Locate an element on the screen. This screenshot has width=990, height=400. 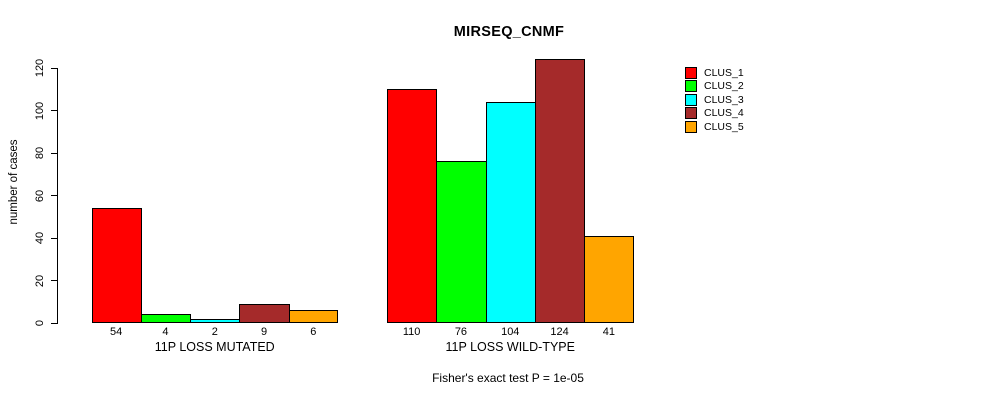
bar-value-label: 9 is located at coordinates (264, 332).